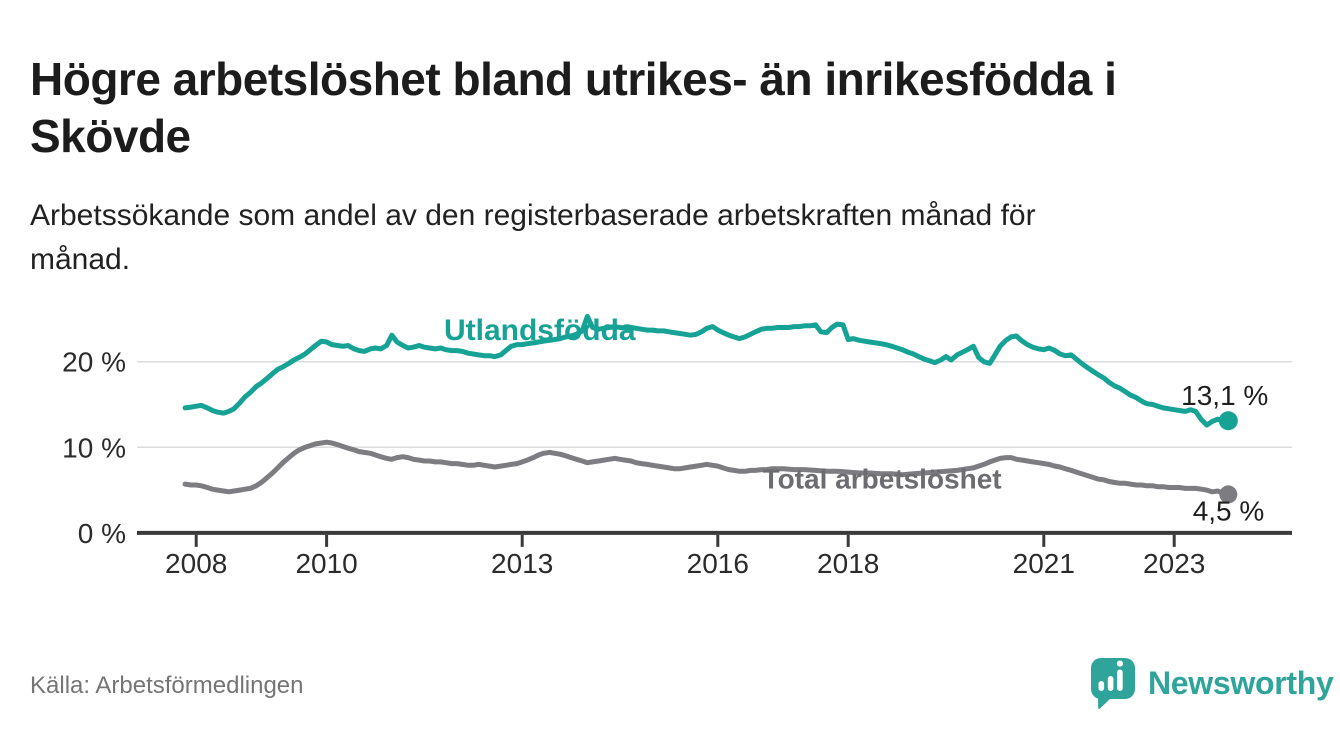 The height and width of the screenshot is (734, 1340). I want to click on y-tick-label: 0 %, so click(102, 533).